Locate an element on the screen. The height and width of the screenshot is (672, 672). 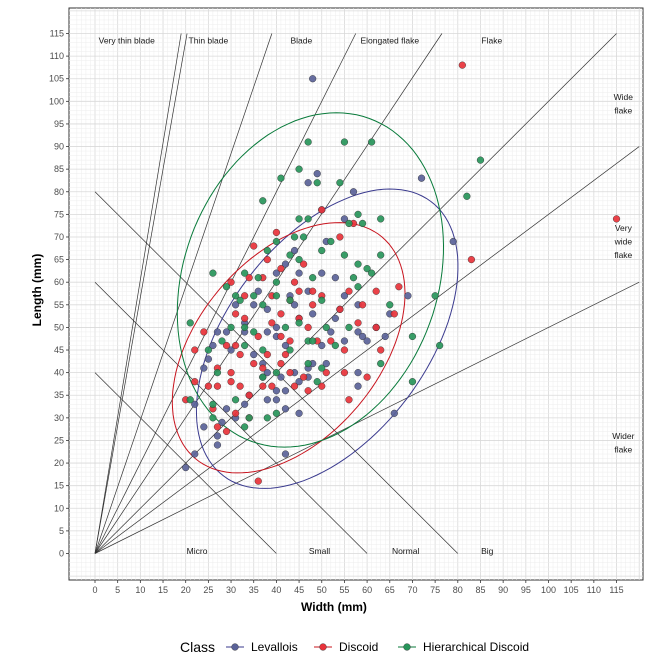
region-label: Flake is located at coordinates (491, 40).